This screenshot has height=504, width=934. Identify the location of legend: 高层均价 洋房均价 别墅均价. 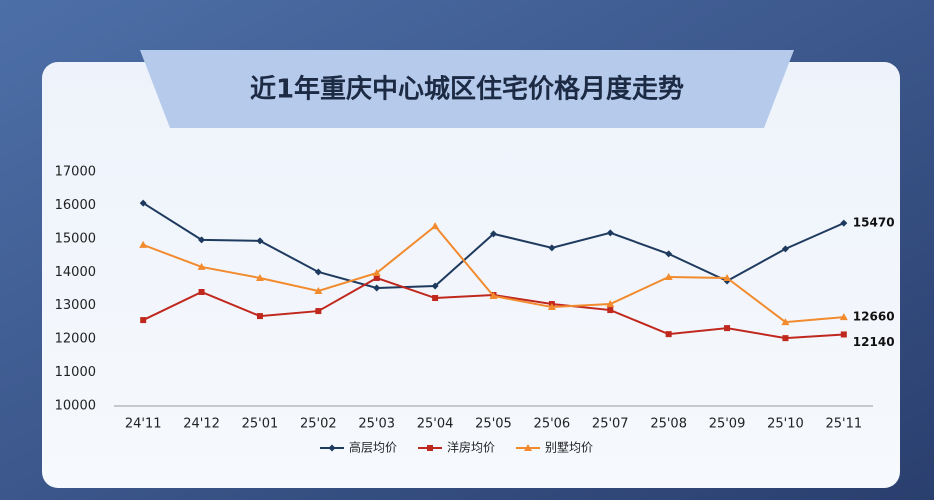
(456, 447).